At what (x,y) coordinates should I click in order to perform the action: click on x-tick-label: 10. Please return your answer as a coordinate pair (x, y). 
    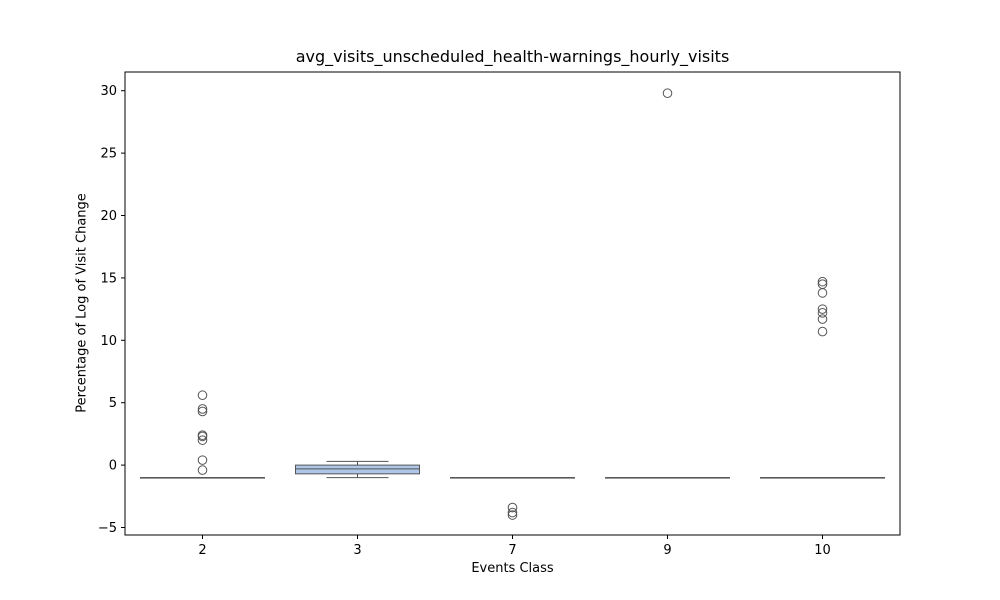
    Looking at the image, I should click on (822, 550).